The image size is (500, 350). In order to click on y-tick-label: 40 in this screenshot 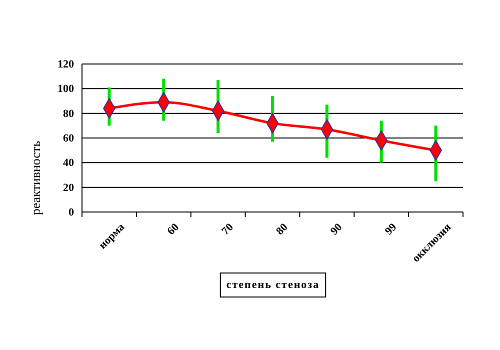, I will do `click(68, 163)`.